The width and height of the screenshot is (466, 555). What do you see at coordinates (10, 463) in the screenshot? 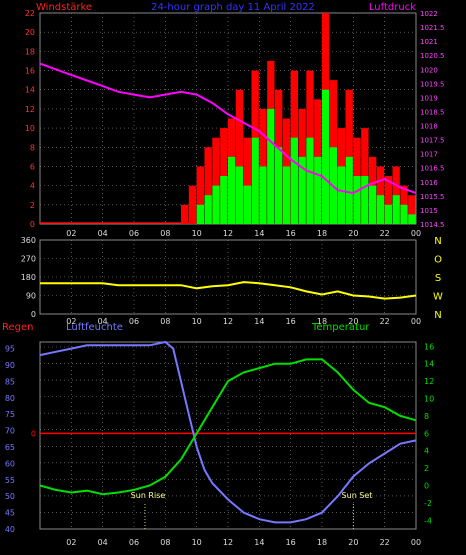
I see `y-left-tick-label: 60` at bounding box center [10, 463].